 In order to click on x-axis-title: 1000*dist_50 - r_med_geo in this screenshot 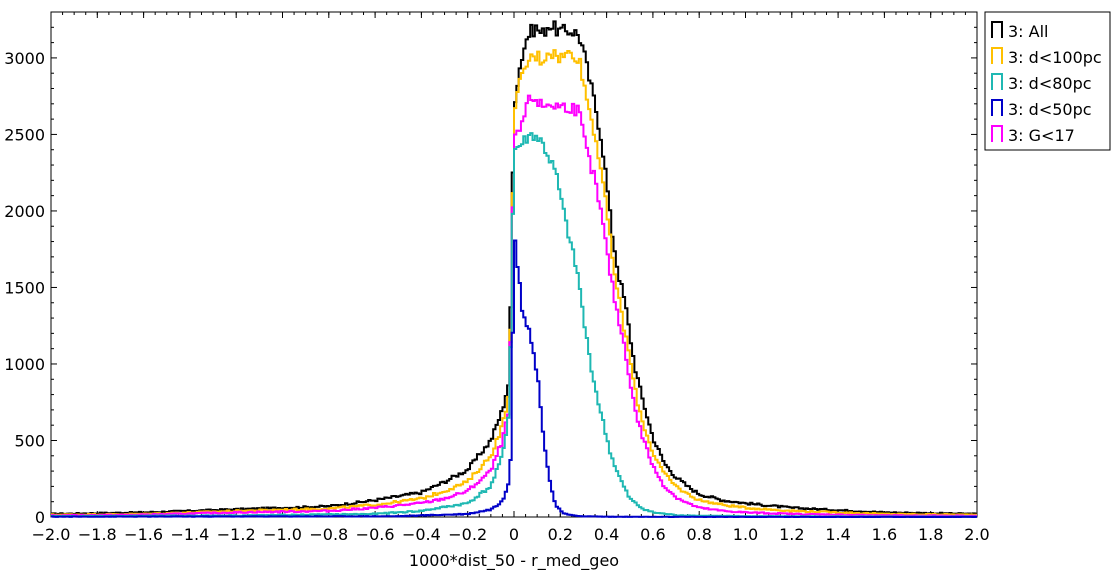, I will do `click(514, 561)`.